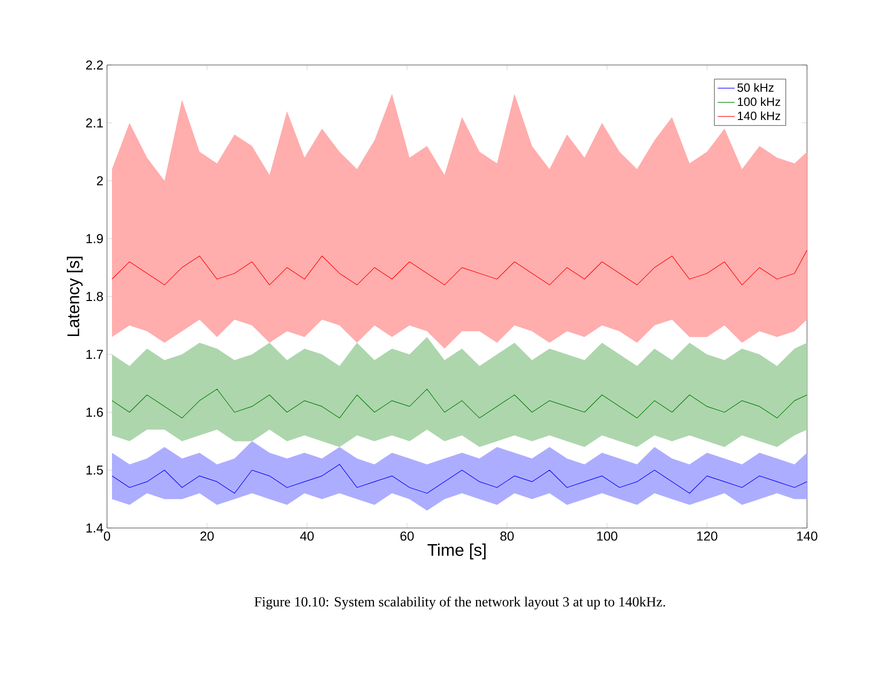 The image size is (879, 683). Describe the element at coordinates (807, 536) in the screenshot. I see `x-tick-label: 140` at that location.